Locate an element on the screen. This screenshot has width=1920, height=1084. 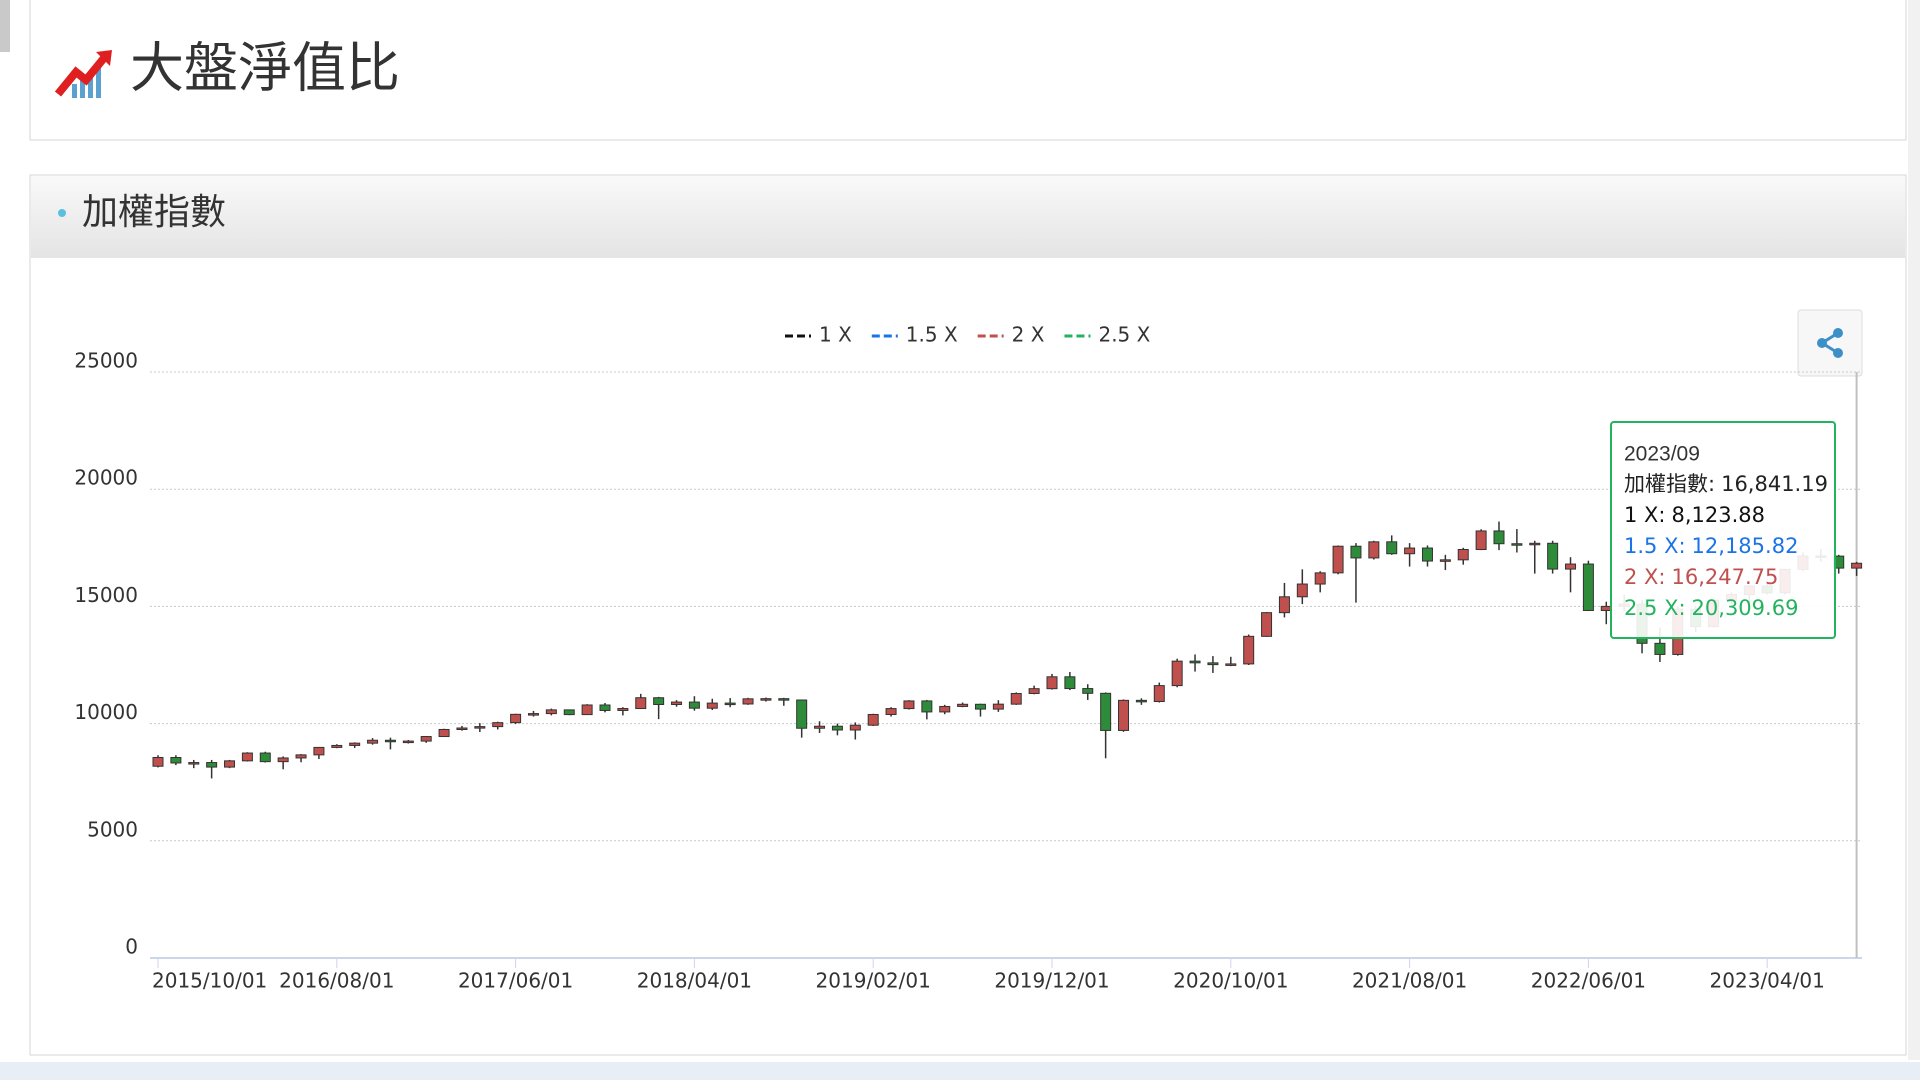
x-tick-label: 2017/06/01 is located at coordinates (515, 981).